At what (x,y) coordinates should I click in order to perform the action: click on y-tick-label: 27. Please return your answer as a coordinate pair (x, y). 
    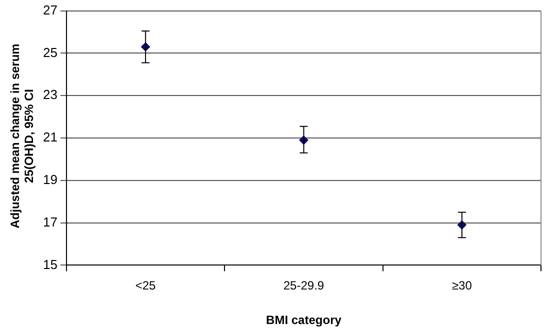
    Looking at the image, I should click on (50, 10).